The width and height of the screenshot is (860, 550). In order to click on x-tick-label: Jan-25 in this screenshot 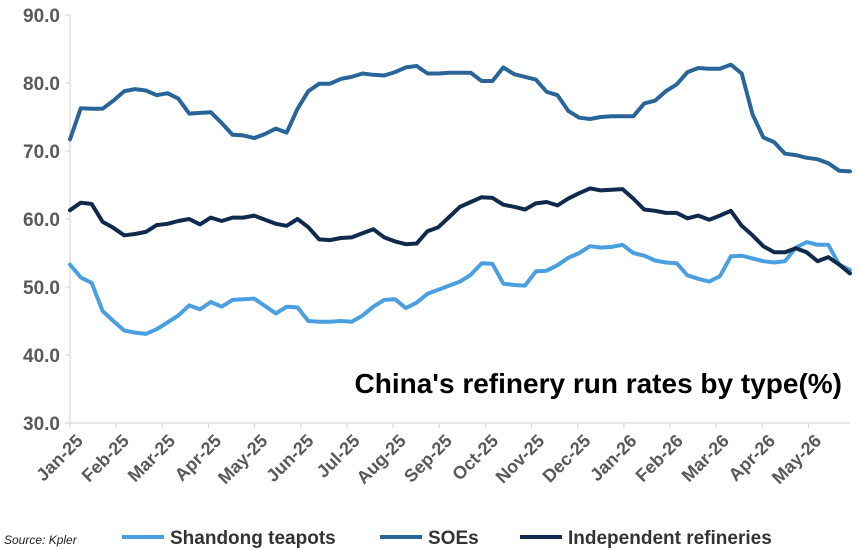, I will do `click(59, 458)`.